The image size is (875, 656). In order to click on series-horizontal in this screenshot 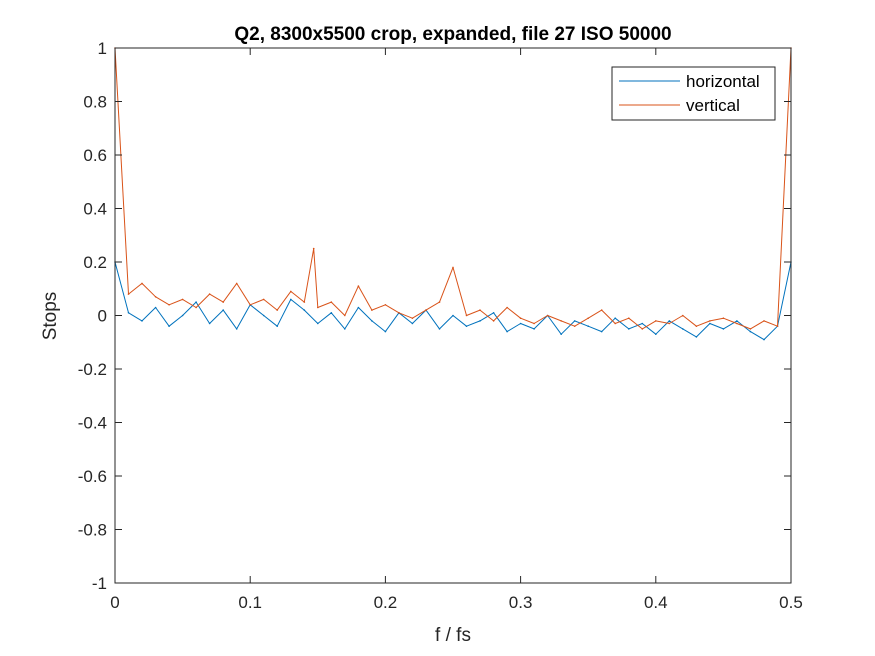, I will do `click(453, 301)`.